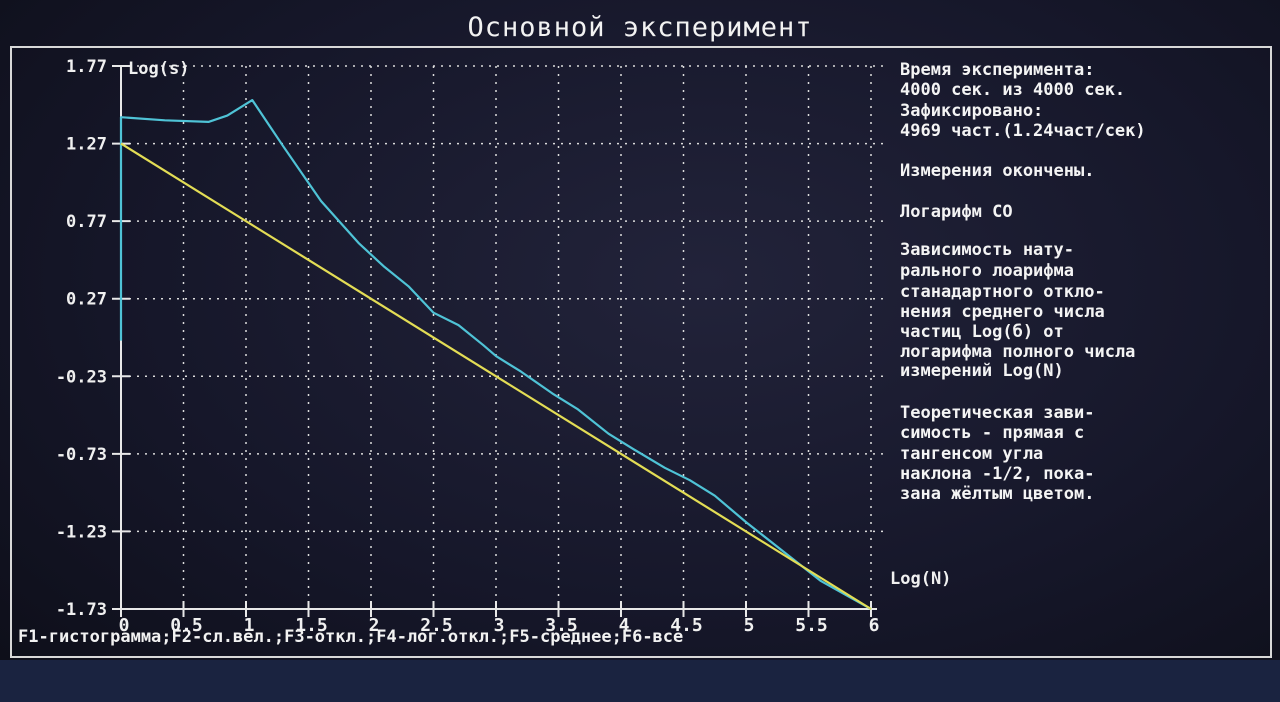 This screenshot has width=1280, height=702. I want to click on description-line: Зависимость нату-, so click(987, 250).